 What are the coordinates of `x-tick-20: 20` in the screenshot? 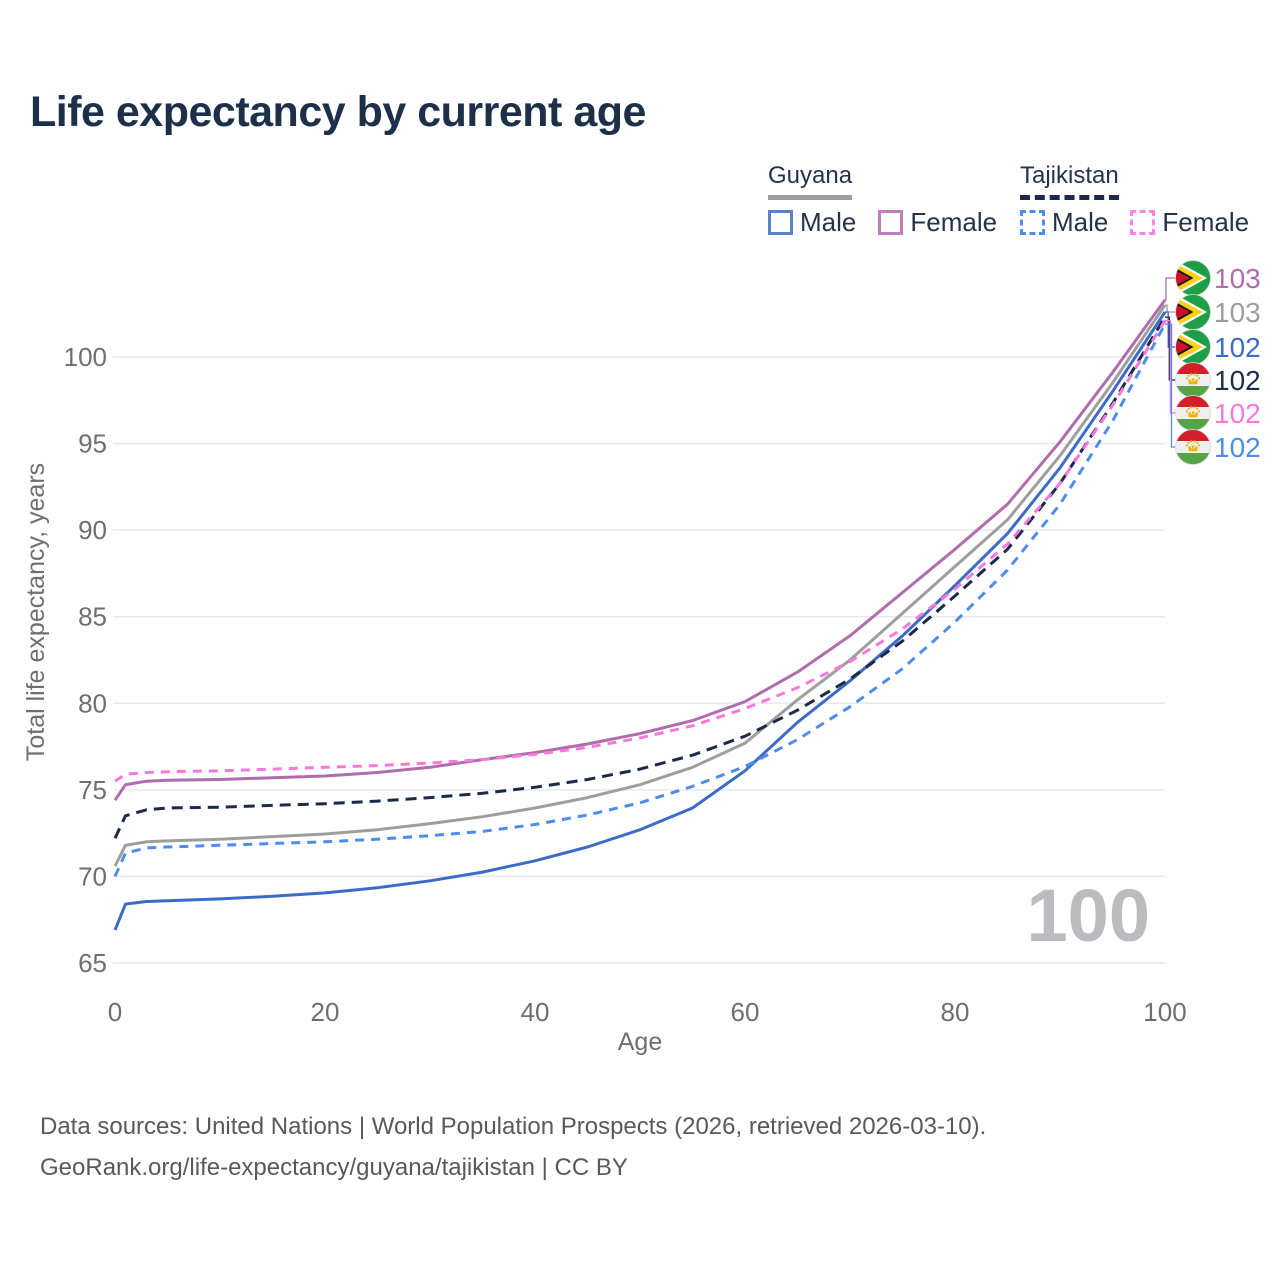 It's located at (325, 1012).